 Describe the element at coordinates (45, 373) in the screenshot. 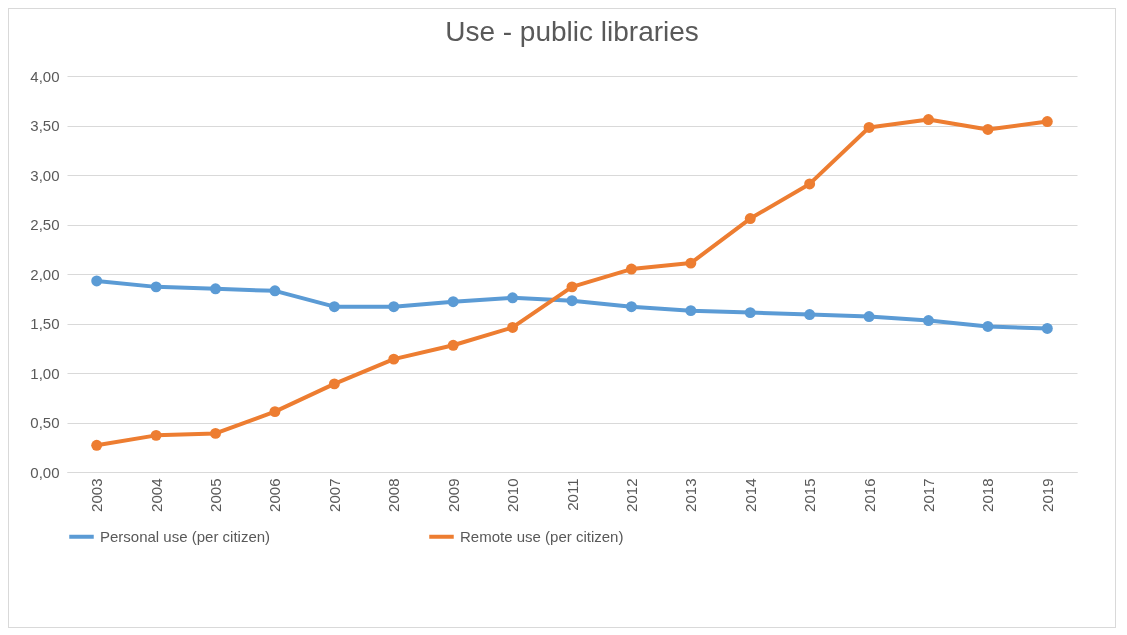

I see `y-tick-label: 1,00` at that location.